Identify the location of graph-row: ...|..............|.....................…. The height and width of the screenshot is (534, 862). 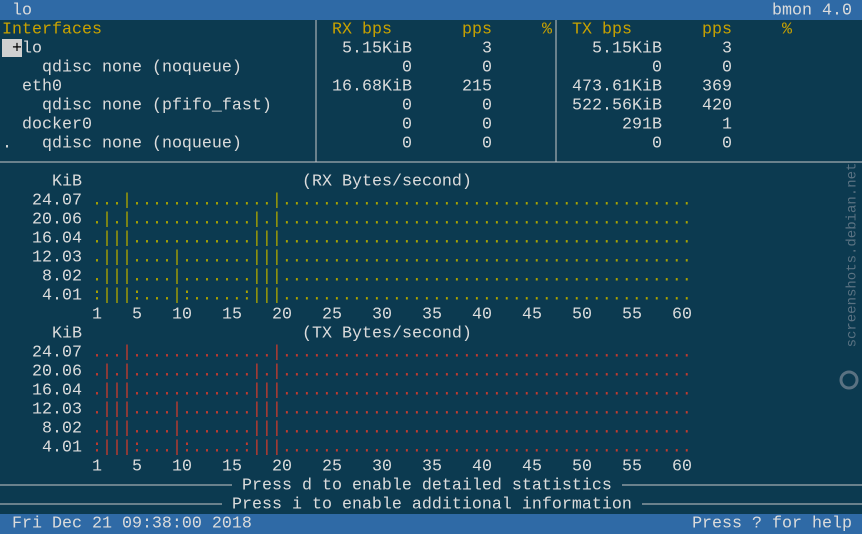
(392, 352).